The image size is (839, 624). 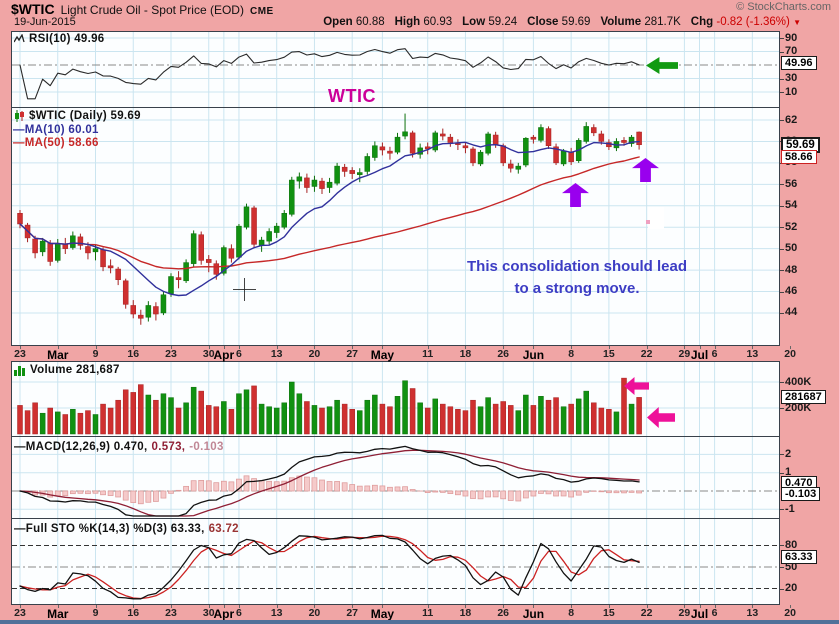 I want to click on x-axis-tick-label: 16, so click(x=133, y=613).